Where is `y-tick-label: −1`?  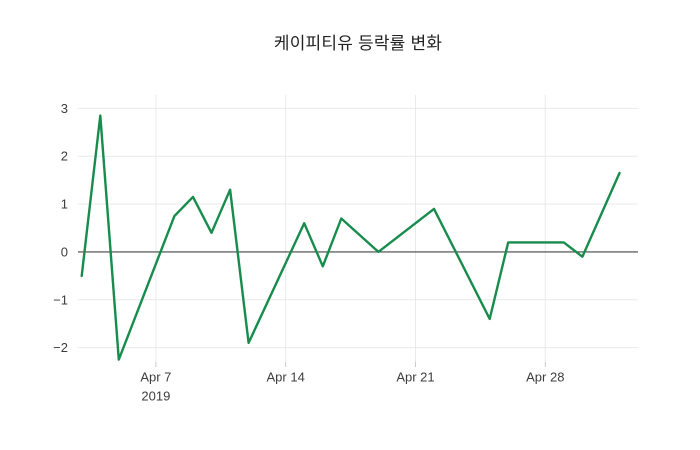 y-tick-label: −1 is located at coordinates (60, 299).